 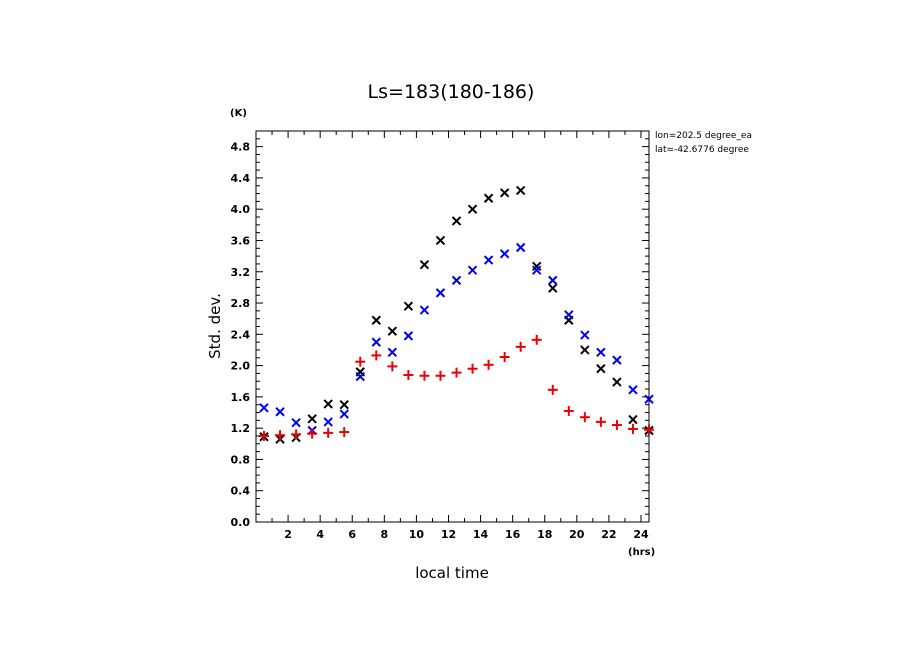 What do you see at coordinates (241, 459) in the screenshot?
I see `y-tick-label: 0.8` at bounding box center [241, 459].